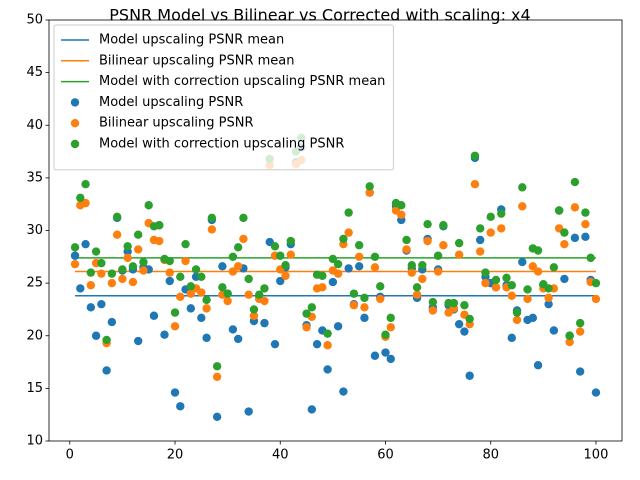 Image resolution: width=640 pixels, height=480 pixels. What do you see at coordinates (75, 102) in the screenshot?
I see `legend-marker` at bounding box center [75, 102].